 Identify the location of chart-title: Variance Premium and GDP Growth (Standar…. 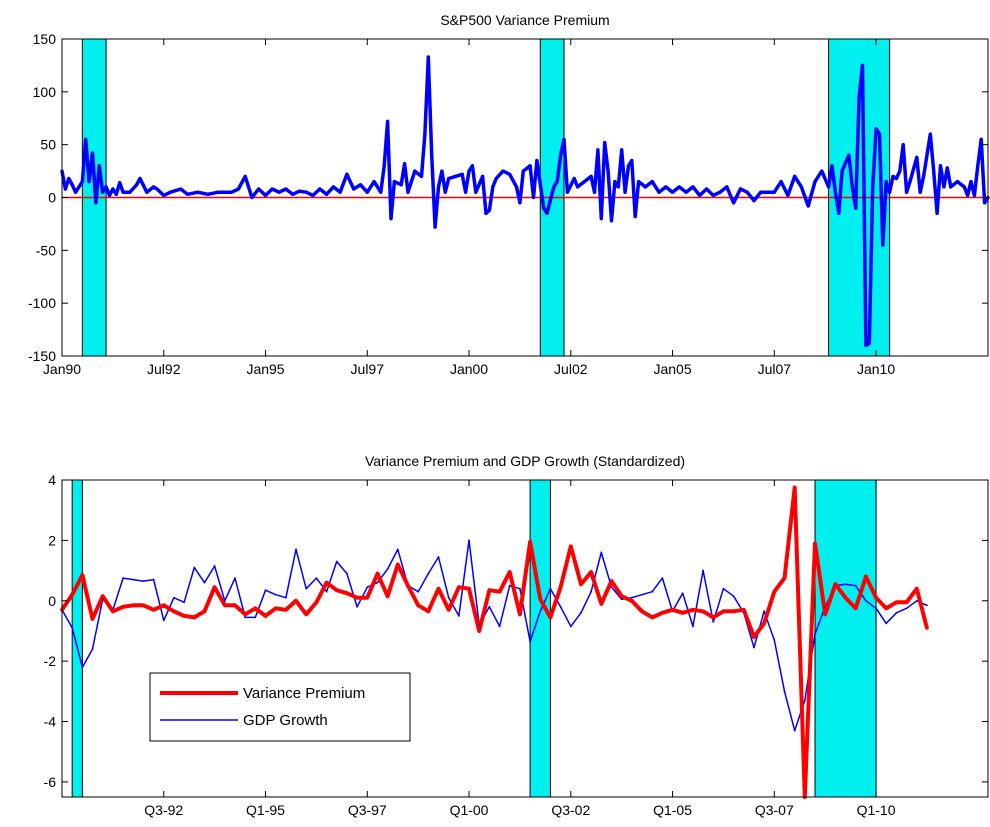
(525, 461).